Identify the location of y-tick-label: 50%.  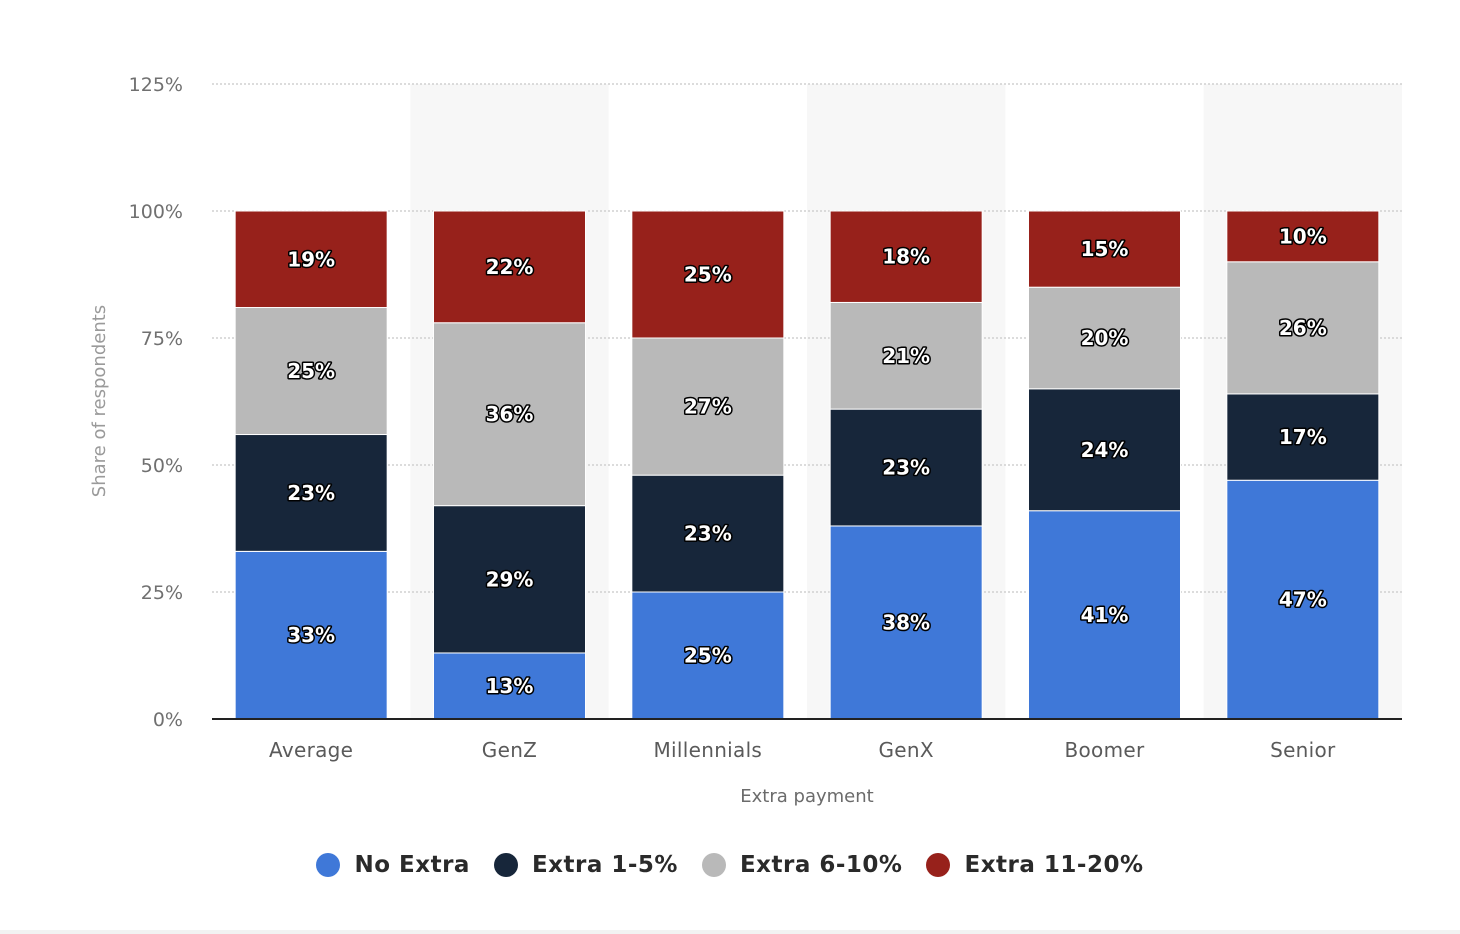
(162, 466).